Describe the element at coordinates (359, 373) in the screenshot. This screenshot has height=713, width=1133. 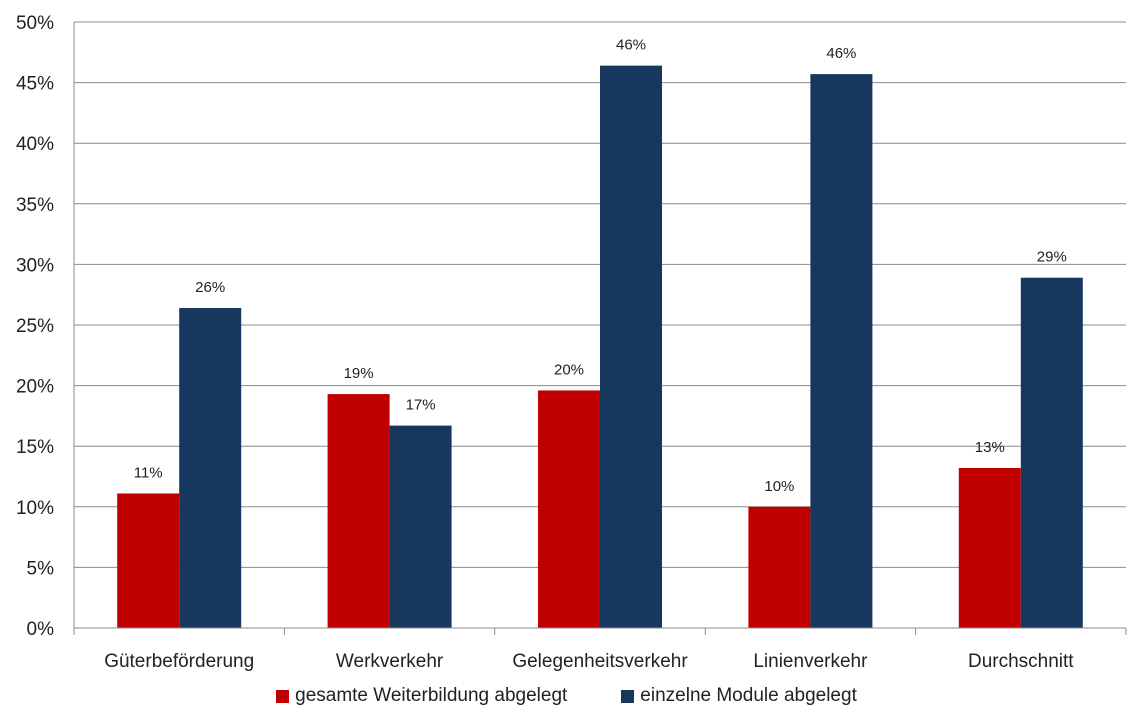
I see `data-label-series-1-1: 19%` at that location.